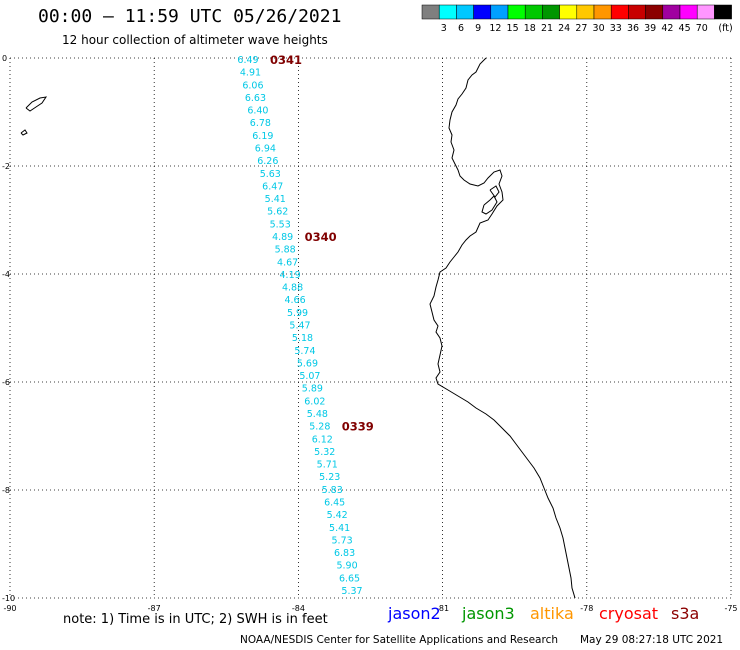 The image size is (740, 650). I want to click on legend-tick-label: 70, so click(702, 28).